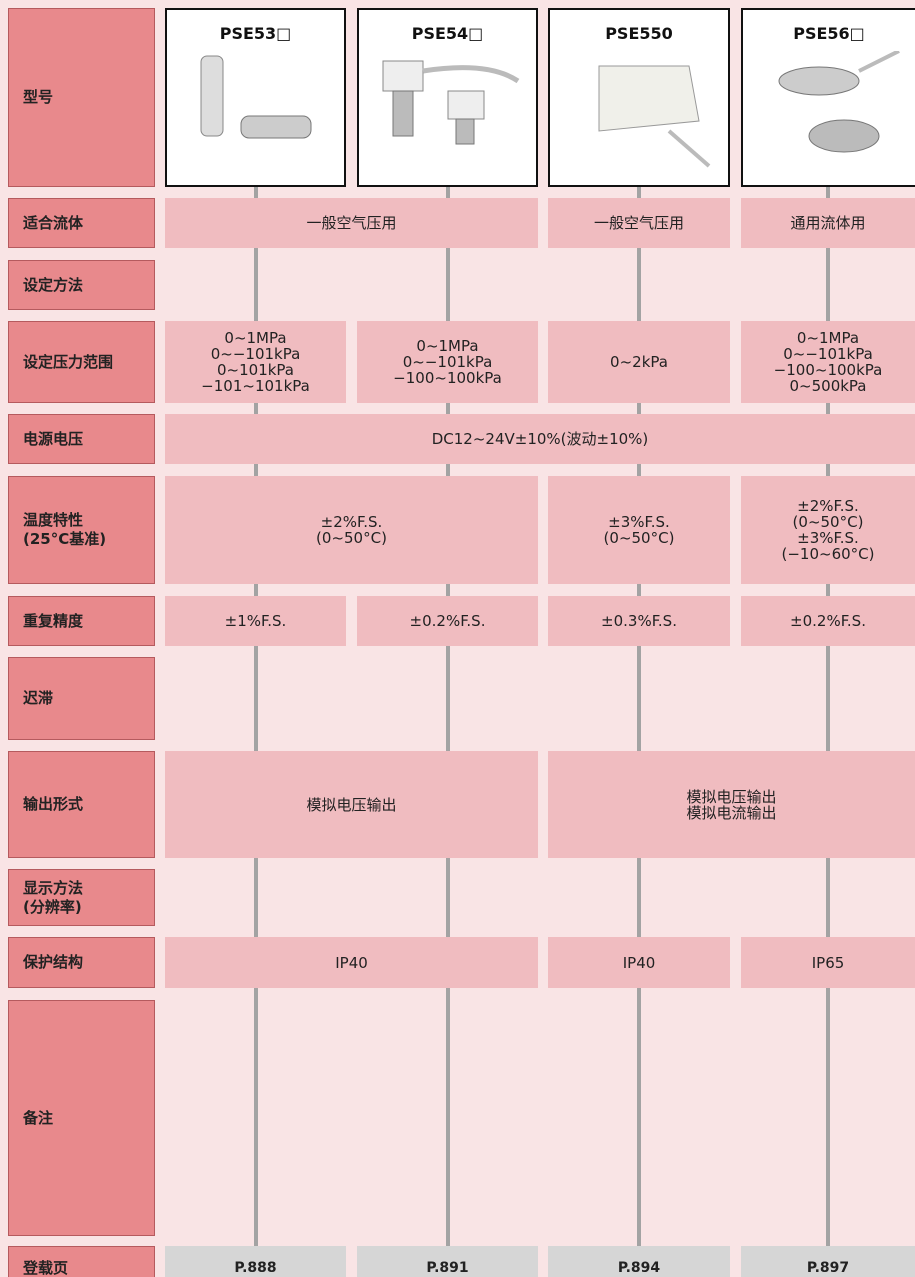 Image resolution: width=915 pixels, height=1277 pixels. I want to click on row-header-text: 型号, so click(38, 97).